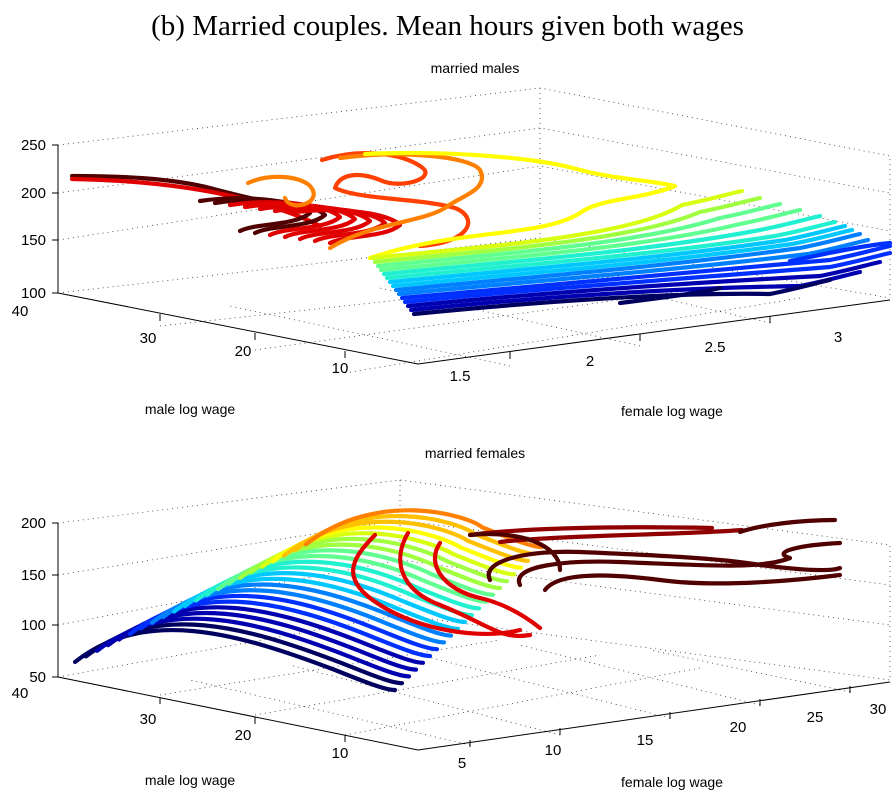 This screenshot has width=895, height=806. Describe the element at coordinates (672, 736) in the screenshot. I see `x-tick-labels: 5 10 15 20 25 30` at that location.